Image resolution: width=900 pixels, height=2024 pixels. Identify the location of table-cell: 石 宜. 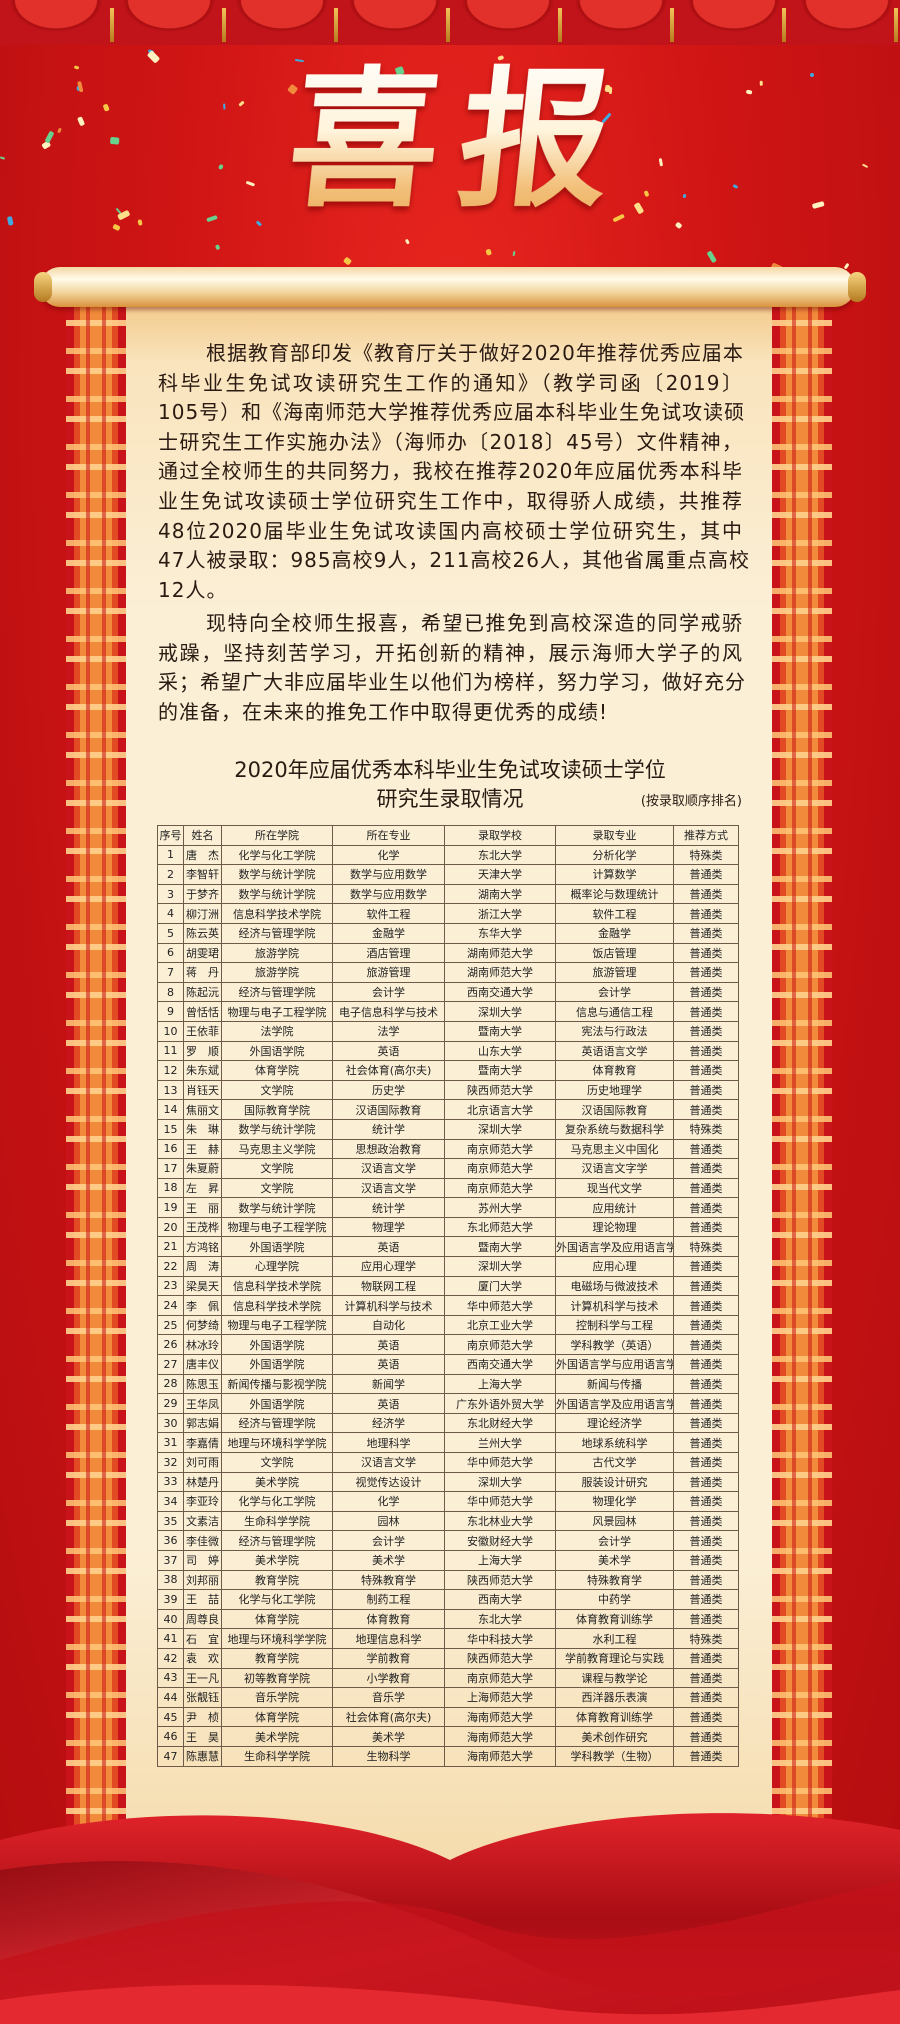
(202, 1638).